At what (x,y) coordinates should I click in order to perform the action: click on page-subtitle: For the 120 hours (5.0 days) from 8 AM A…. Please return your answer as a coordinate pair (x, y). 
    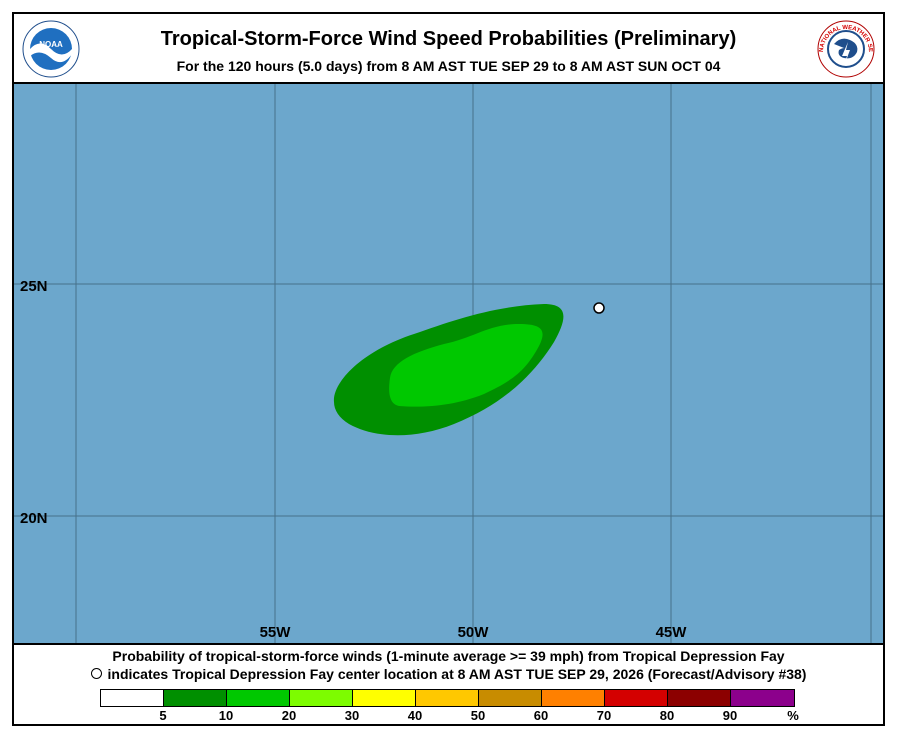
    Looking at the image, I should click on (448, 66).